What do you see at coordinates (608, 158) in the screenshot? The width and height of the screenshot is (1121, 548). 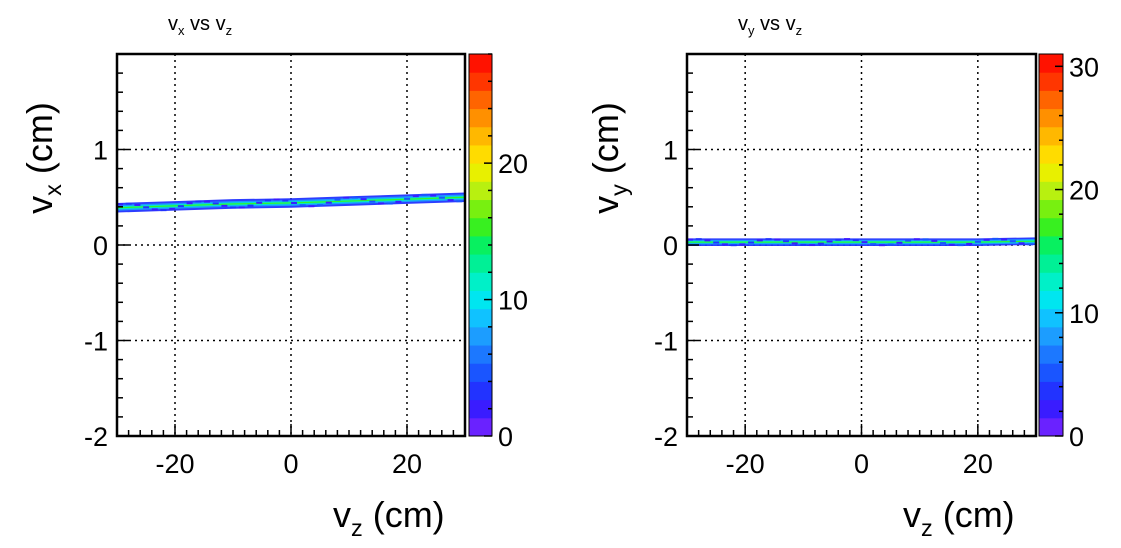 I see `y-axis-label: vy (cm)` at bounding box center [608, 158].